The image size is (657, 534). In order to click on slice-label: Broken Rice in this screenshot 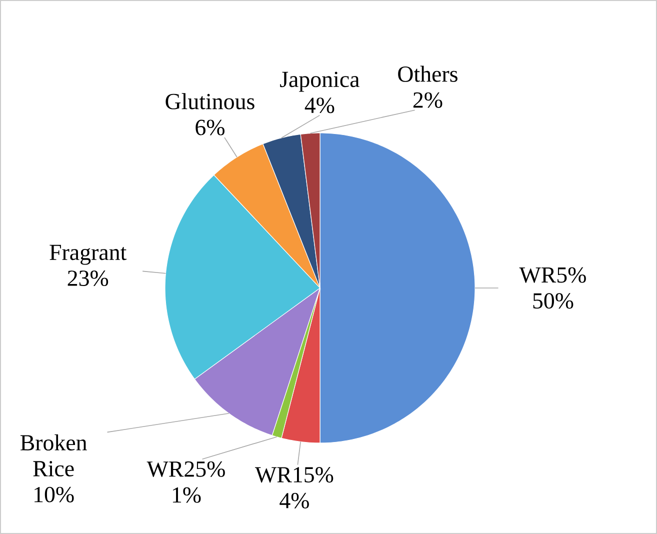, I will do `click(53, 455)`.